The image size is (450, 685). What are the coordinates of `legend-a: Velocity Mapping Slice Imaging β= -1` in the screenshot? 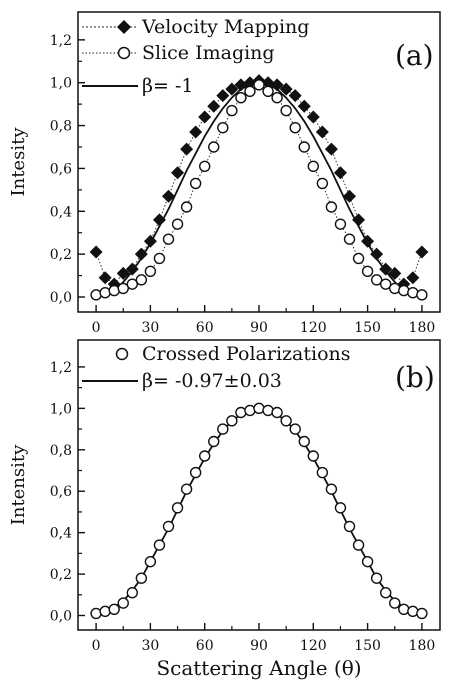 It's located at (195, 56).